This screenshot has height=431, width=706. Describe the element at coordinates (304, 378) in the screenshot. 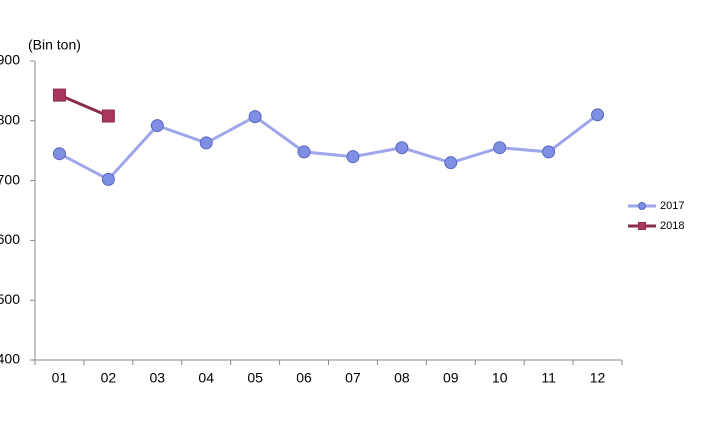

I see `x-tick-label: 06` at that location.